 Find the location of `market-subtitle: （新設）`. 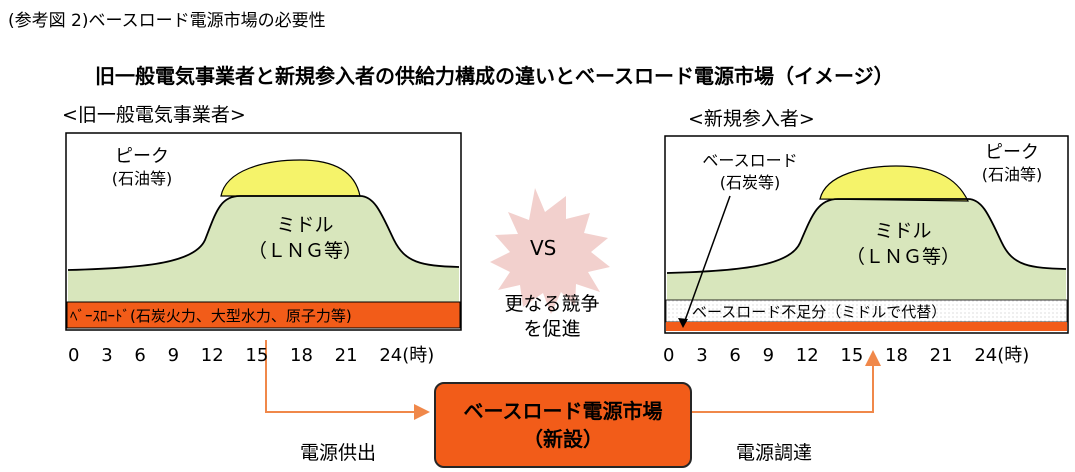

market-subtitle: （新設） is located at coordinates (563, 439).